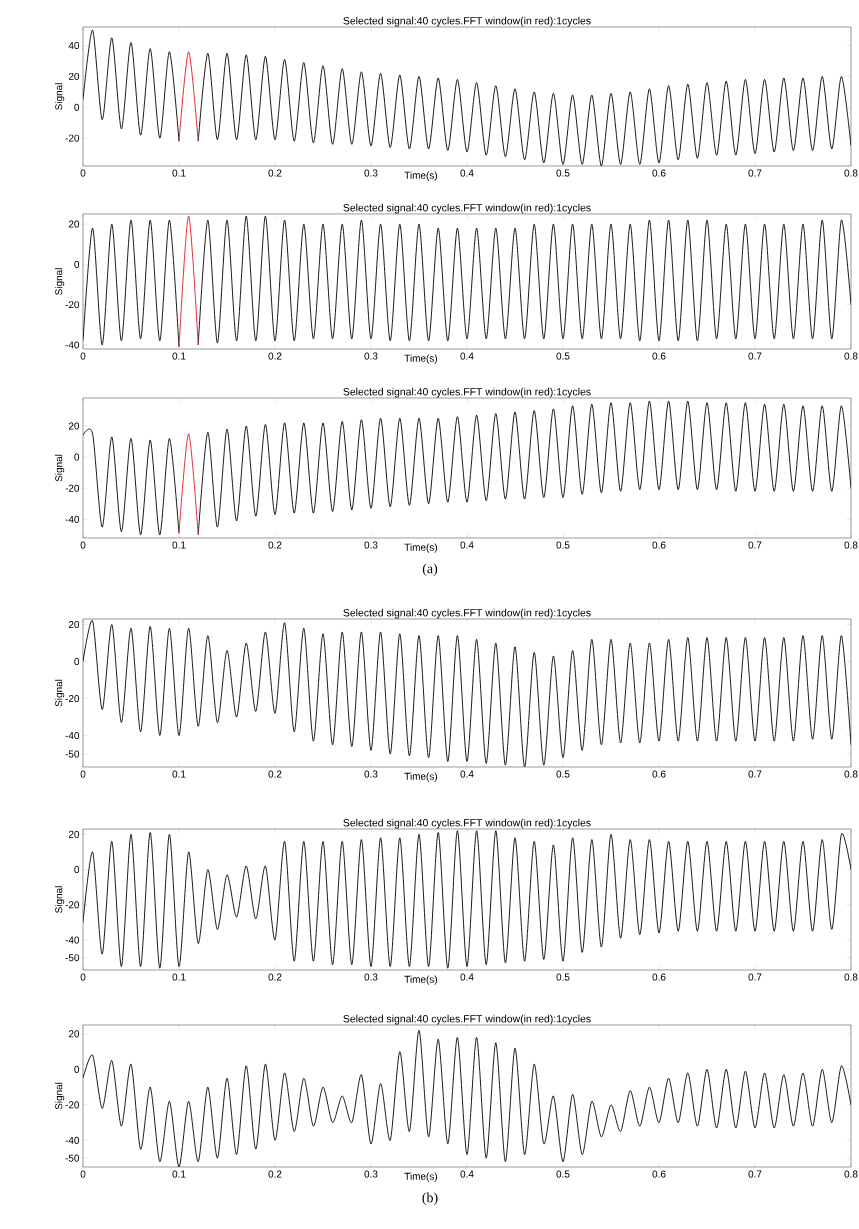 Image resolution: width=859 pixels, height=1229 pixels. Describe the element at coordinates (467, 693) in the screenshot. I see `line-series` at that location.